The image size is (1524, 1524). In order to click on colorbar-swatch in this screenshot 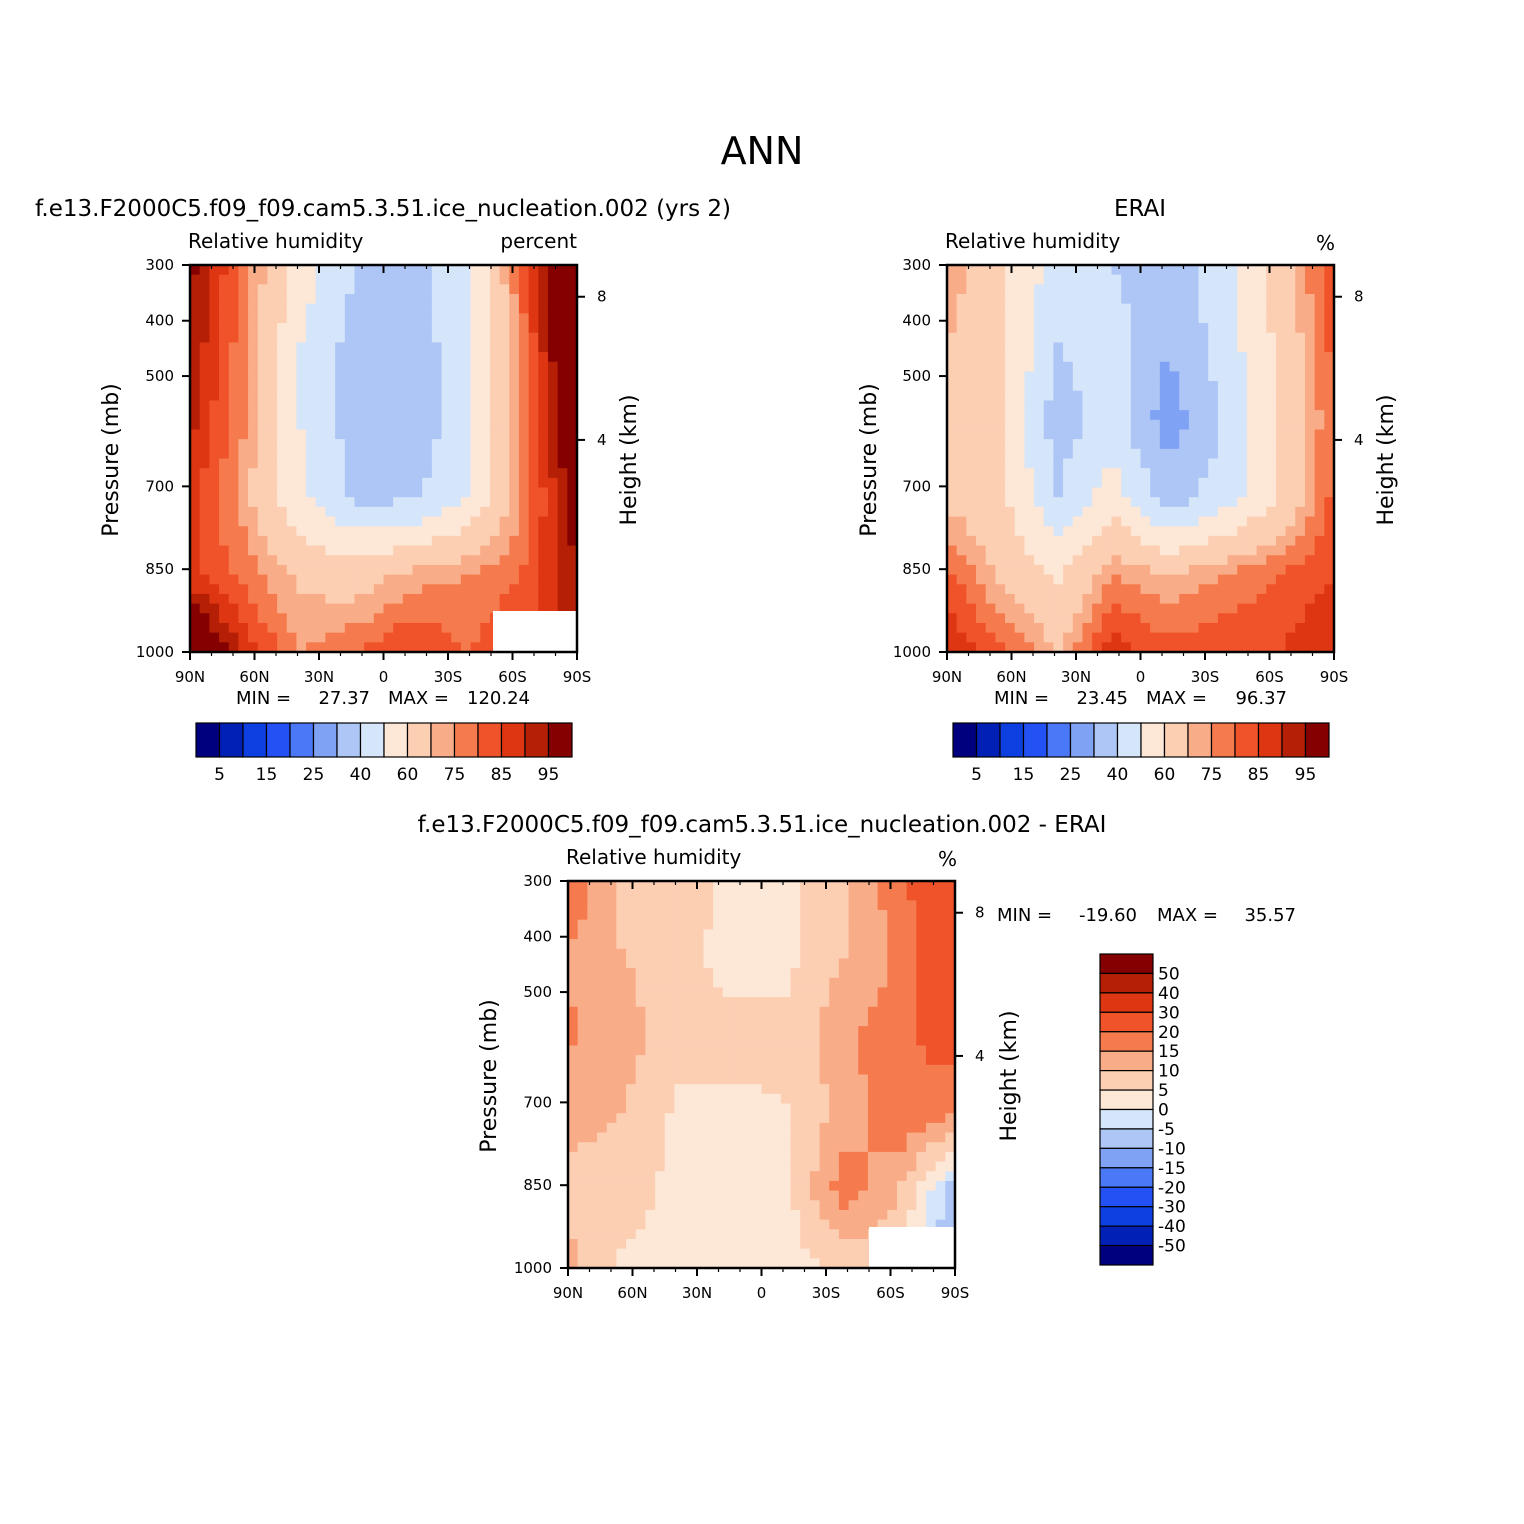, I will do `click(1294, 740)`.